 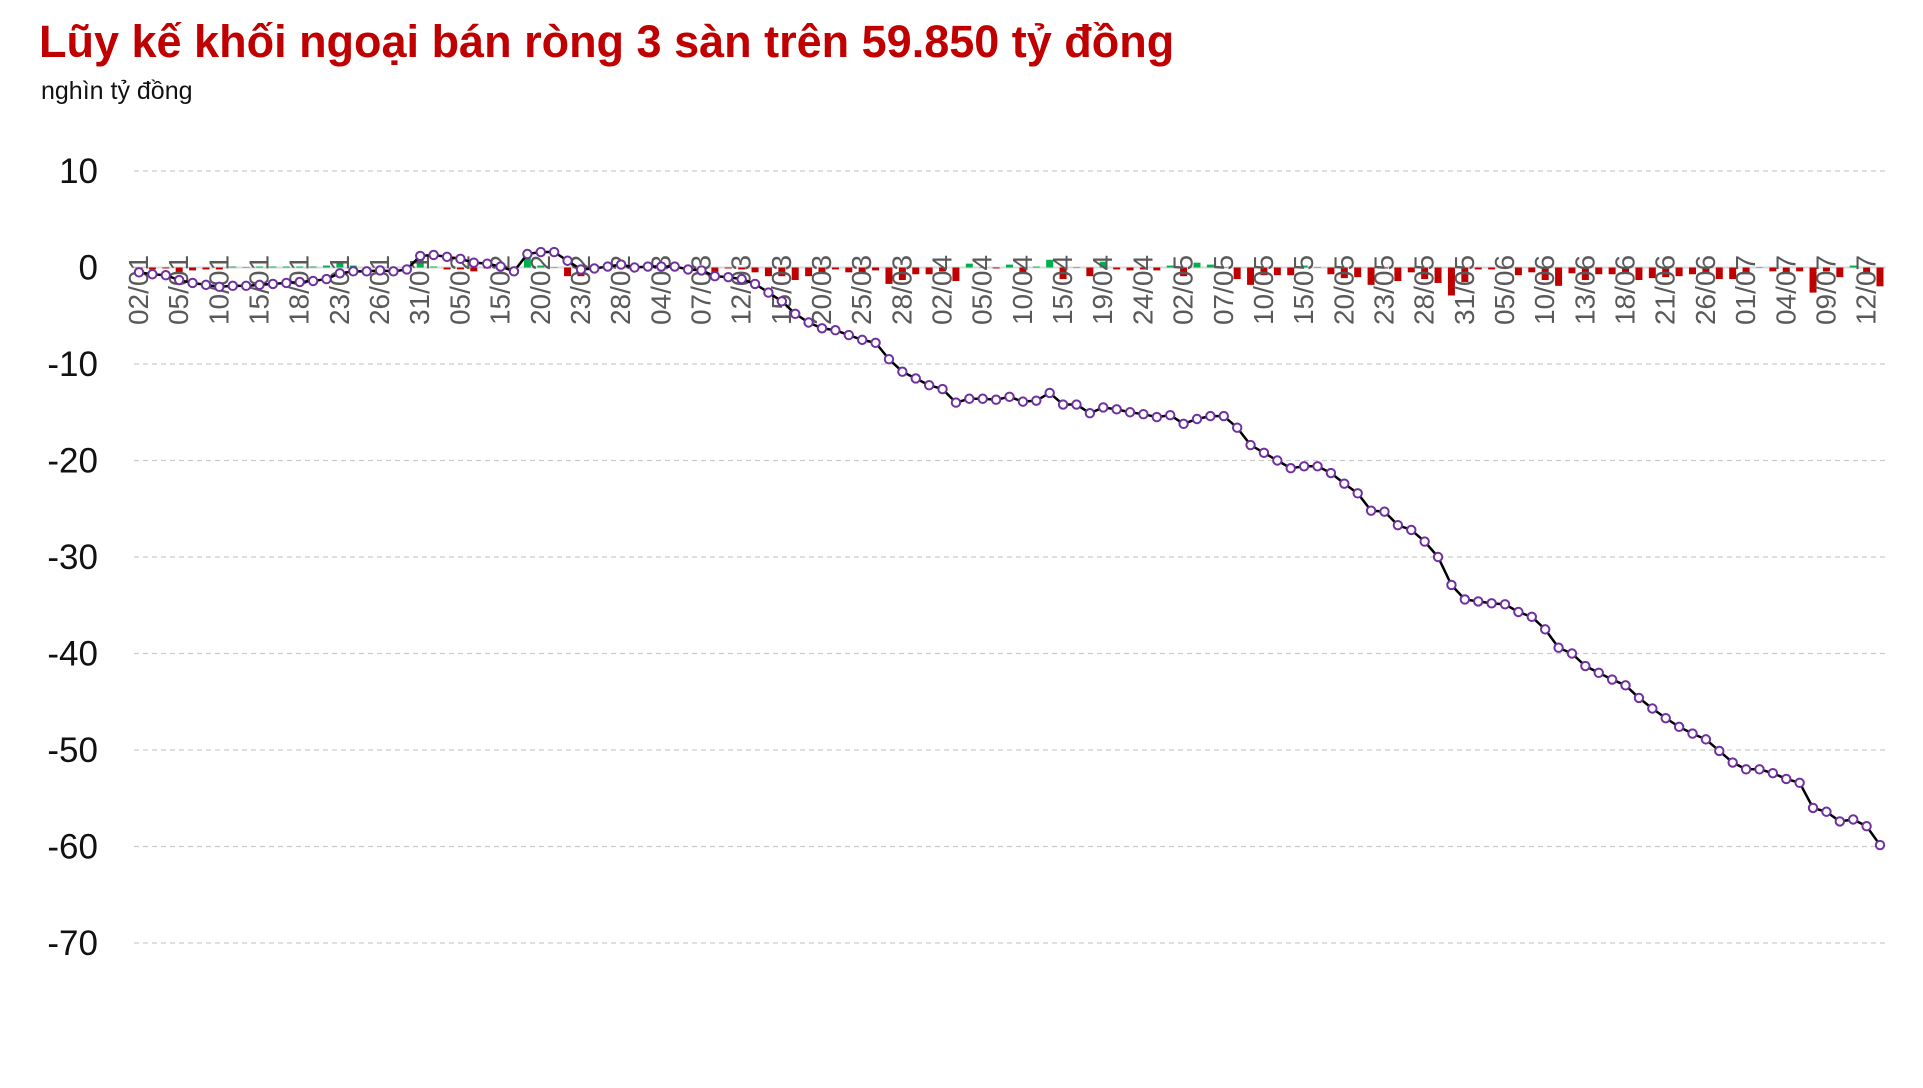 I want to click on x-tick-label: 02/05, so click(x=1183, y=290).